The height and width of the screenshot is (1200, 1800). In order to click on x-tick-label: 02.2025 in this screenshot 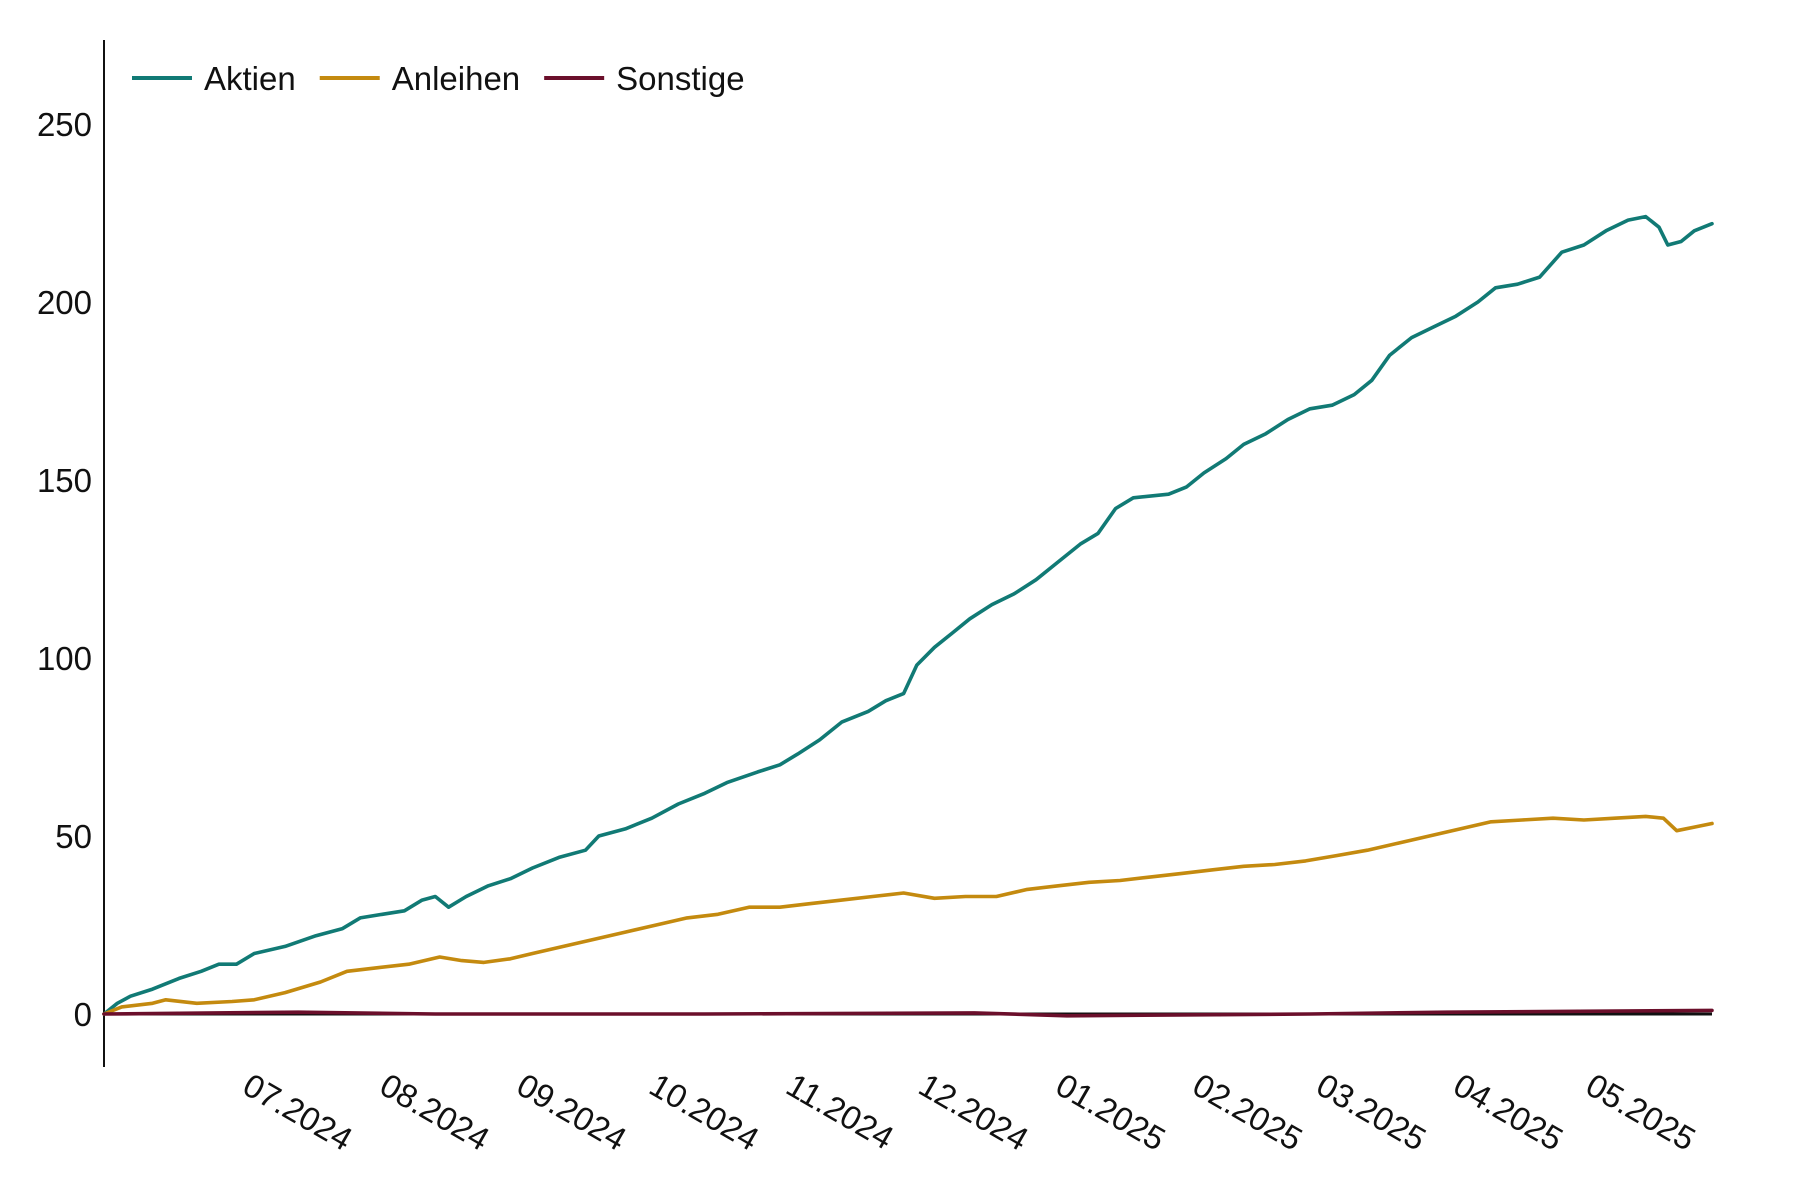, I will do `click(1248, 1112)`.